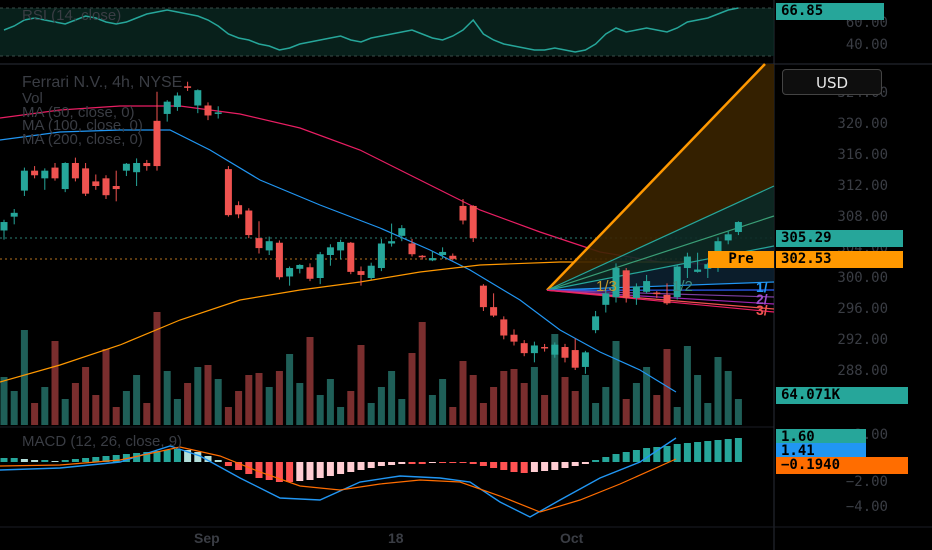  I want to click on price-tick: 296.00, so click(862, 309).